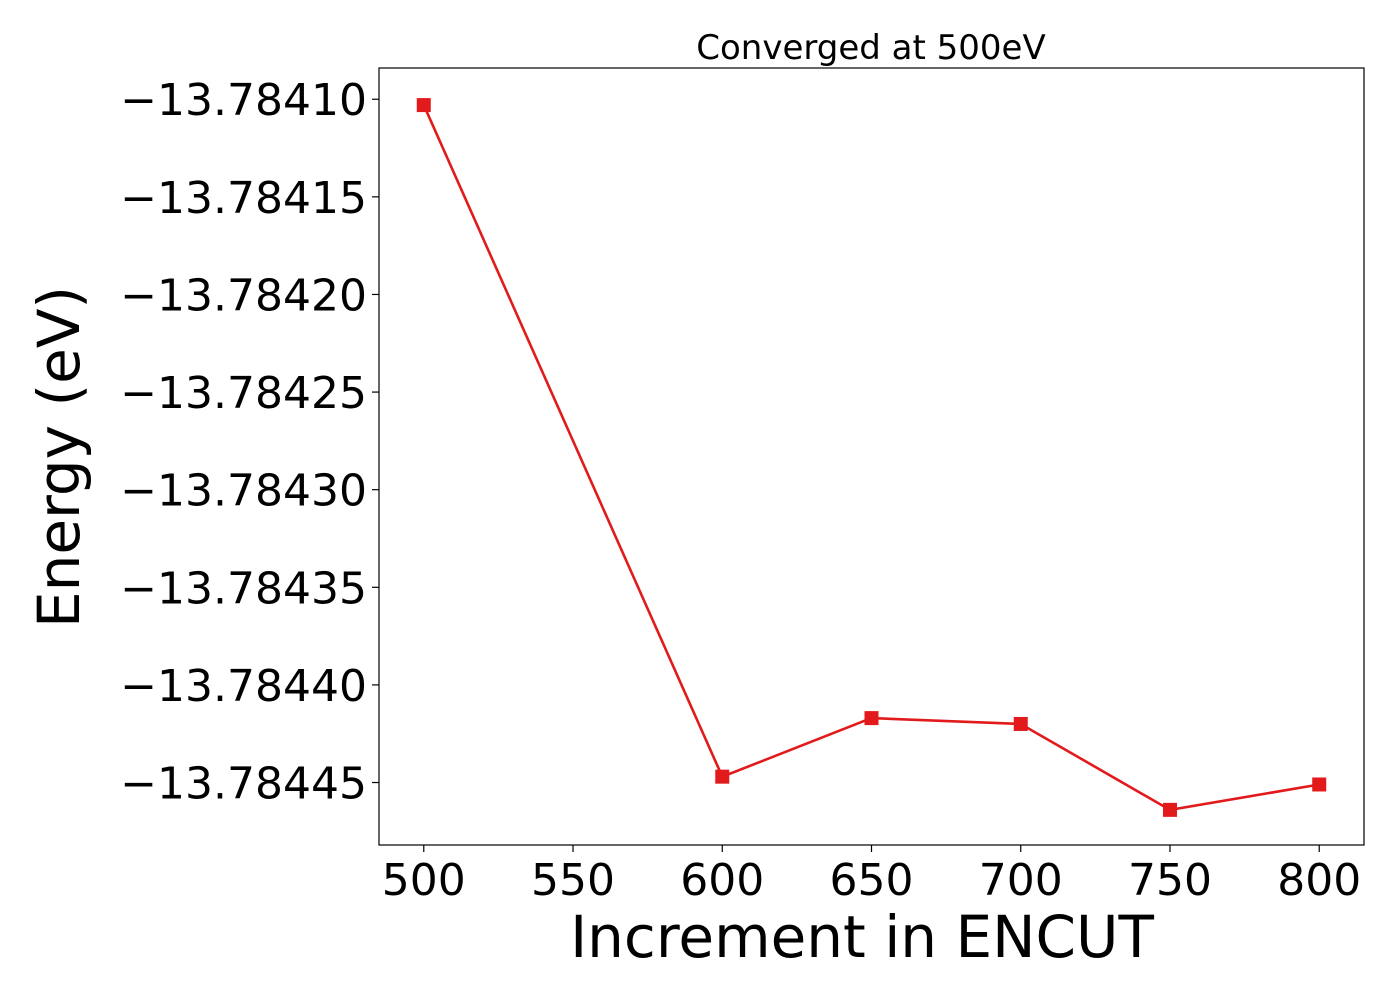 Image resolution: width=1400 pixels, height=1000 pixels. Describe the element at coordinates (862, 937) in the screenshot. I see `x-axis-title: Increment in ENCUT` at that location.